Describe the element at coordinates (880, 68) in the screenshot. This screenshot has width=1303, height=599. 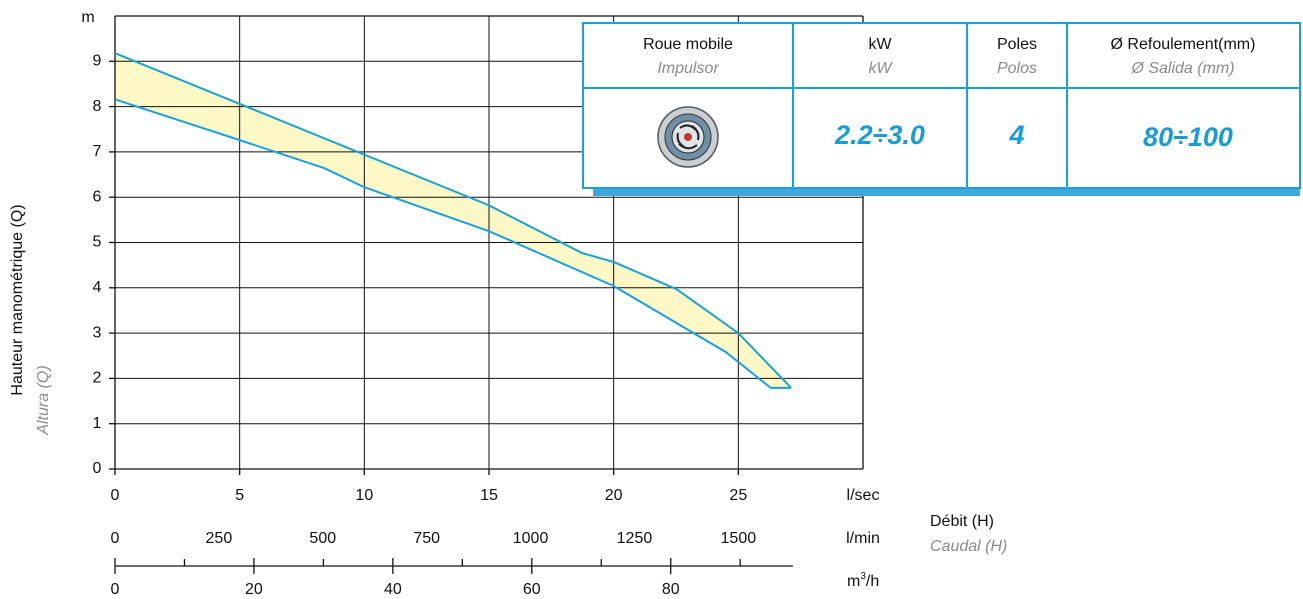
I see `table-header-alt: kW` at that location.